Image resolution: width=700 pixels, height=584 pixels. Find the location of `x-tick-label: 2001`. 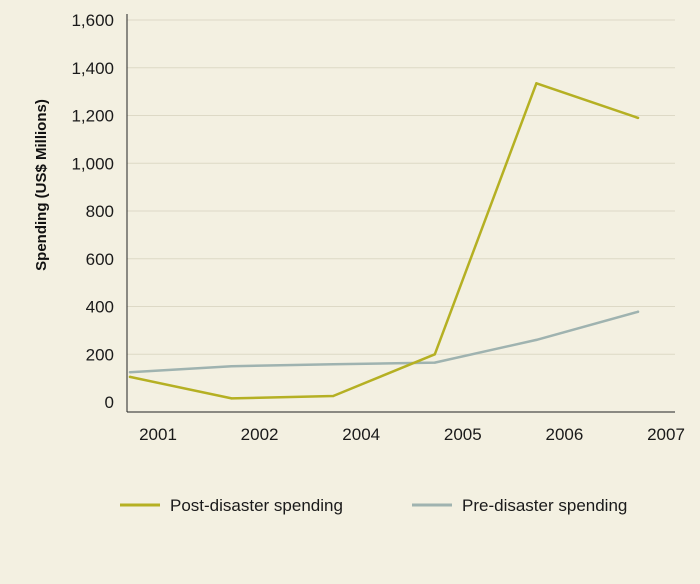

x-tick-label: 2001 is located at coordinates (158, 434).